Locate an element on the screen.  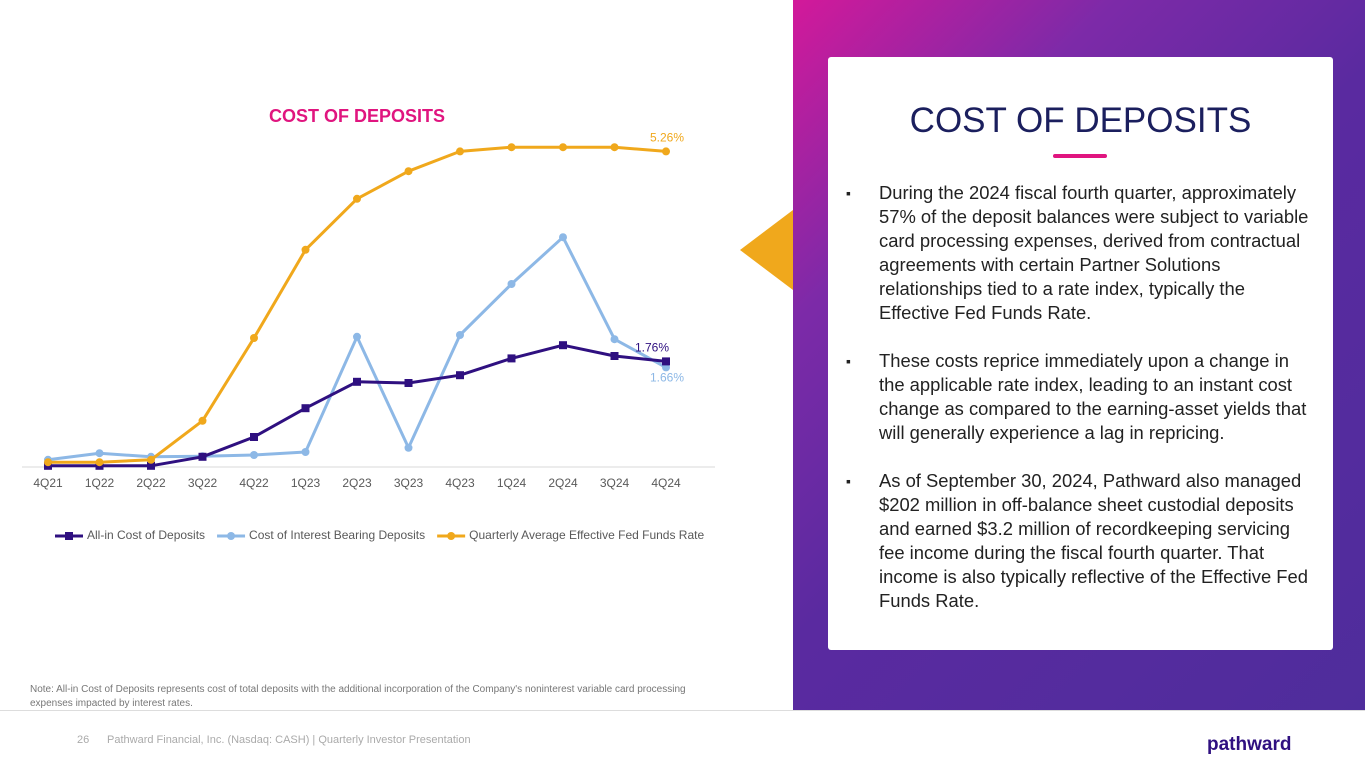
x-tick-label: 1Q23 is located at coordinates (306, 483).